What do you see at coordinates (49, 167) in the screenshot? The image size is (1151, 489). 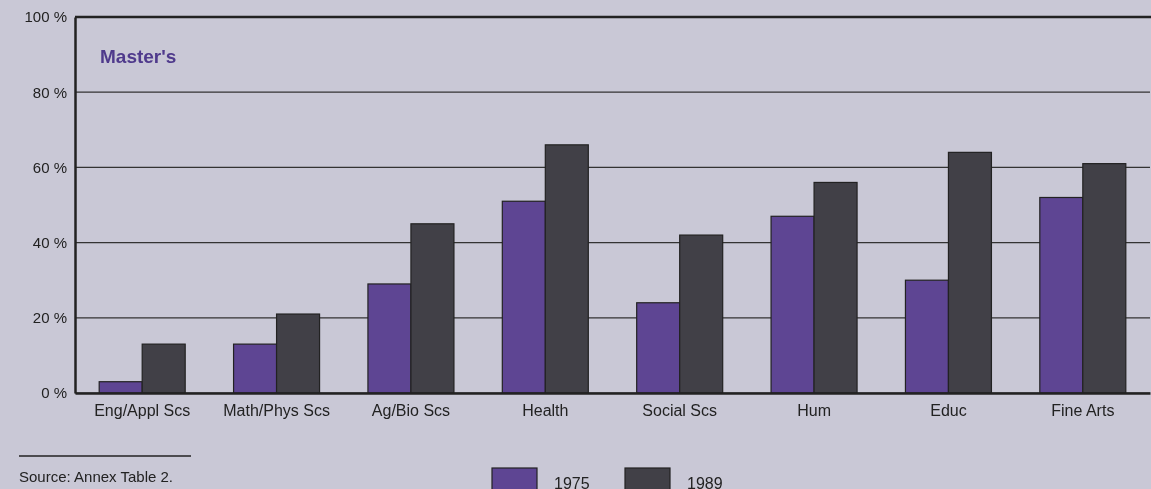 I see `y-tick-label: 60 %` at bounding box center [49, 167].